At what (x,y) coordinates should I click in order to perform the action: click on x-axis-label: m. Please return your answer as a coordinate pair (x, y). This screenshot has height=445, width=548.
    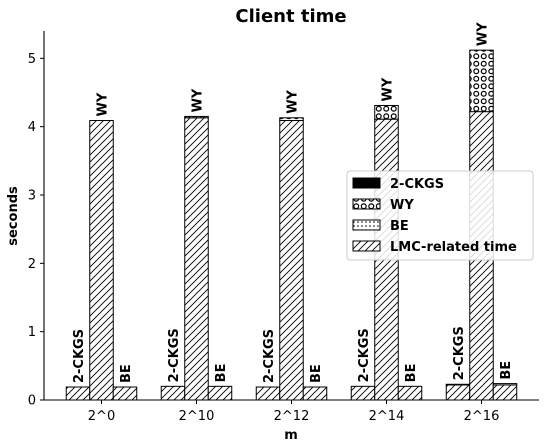
    Looking at the image, I should click on (291, 434).